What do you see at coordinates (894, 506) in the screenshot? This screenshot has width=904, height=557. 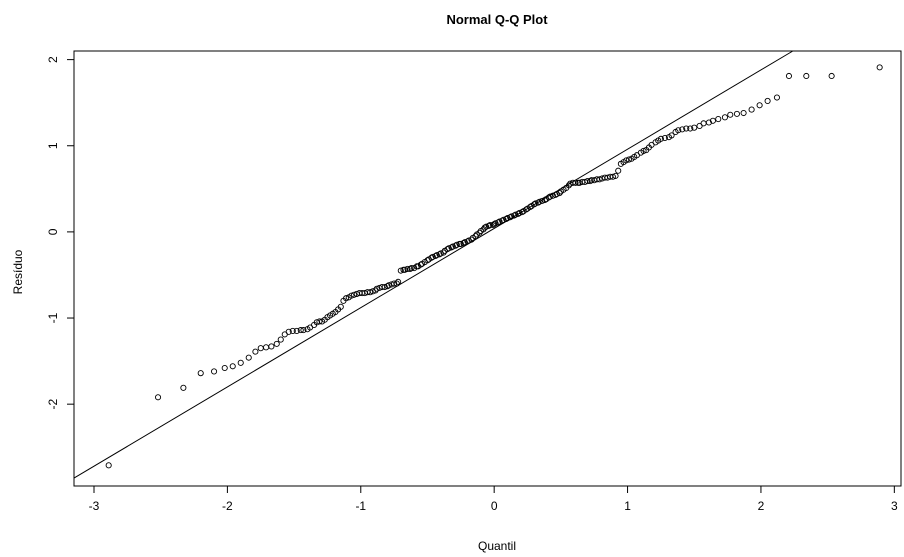 I see `x-tick-label: 3` at bounding box center [894, 506].